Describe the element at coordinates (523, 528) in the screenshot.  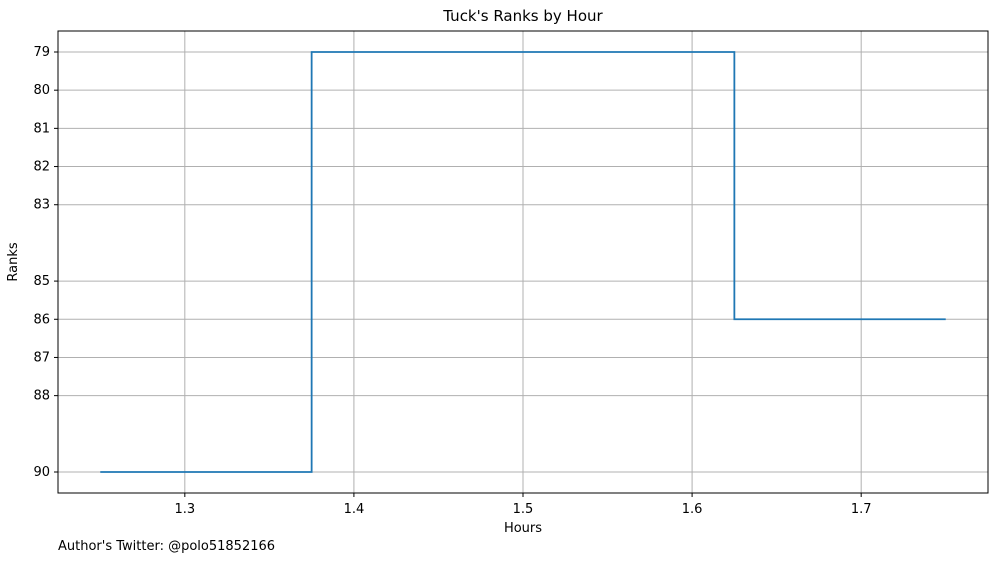
I see `x-axis-label: Hours` at that location.